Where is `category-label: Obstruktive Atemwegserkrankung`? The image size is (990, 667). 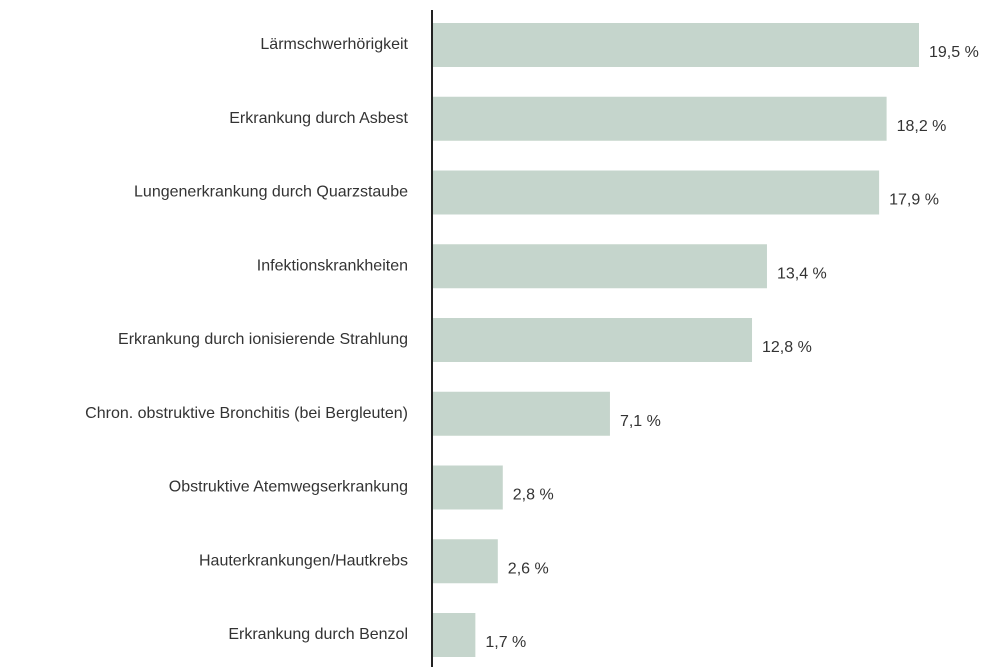 category-label: Obstruktive Atemwegserkrankung is located at coordinates (288, 487).